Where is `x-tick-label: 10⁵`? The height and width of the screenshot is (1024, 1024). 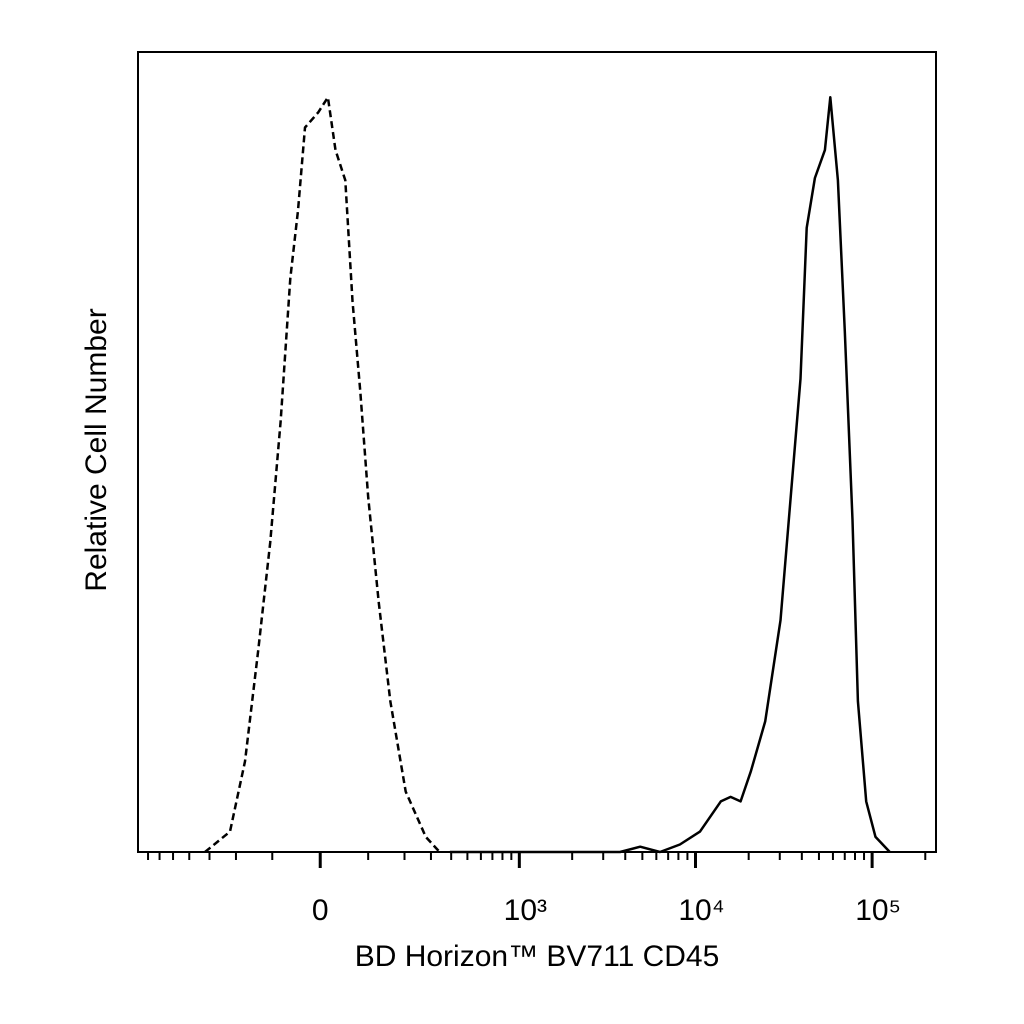
x-tick-label: 10⁵ is located at coordinates (878, 910).